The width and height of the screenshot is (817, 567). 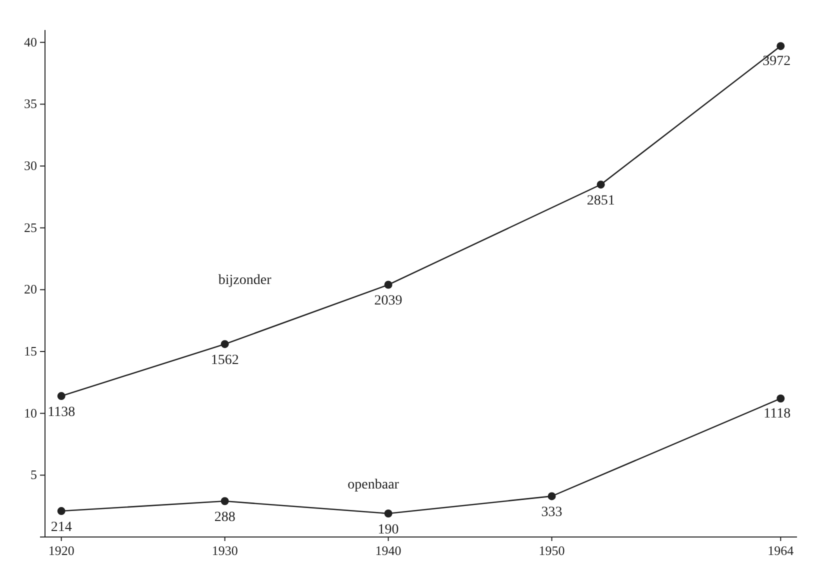 I want to click on x-tick-label: 1950, so click(x=551, y=550).